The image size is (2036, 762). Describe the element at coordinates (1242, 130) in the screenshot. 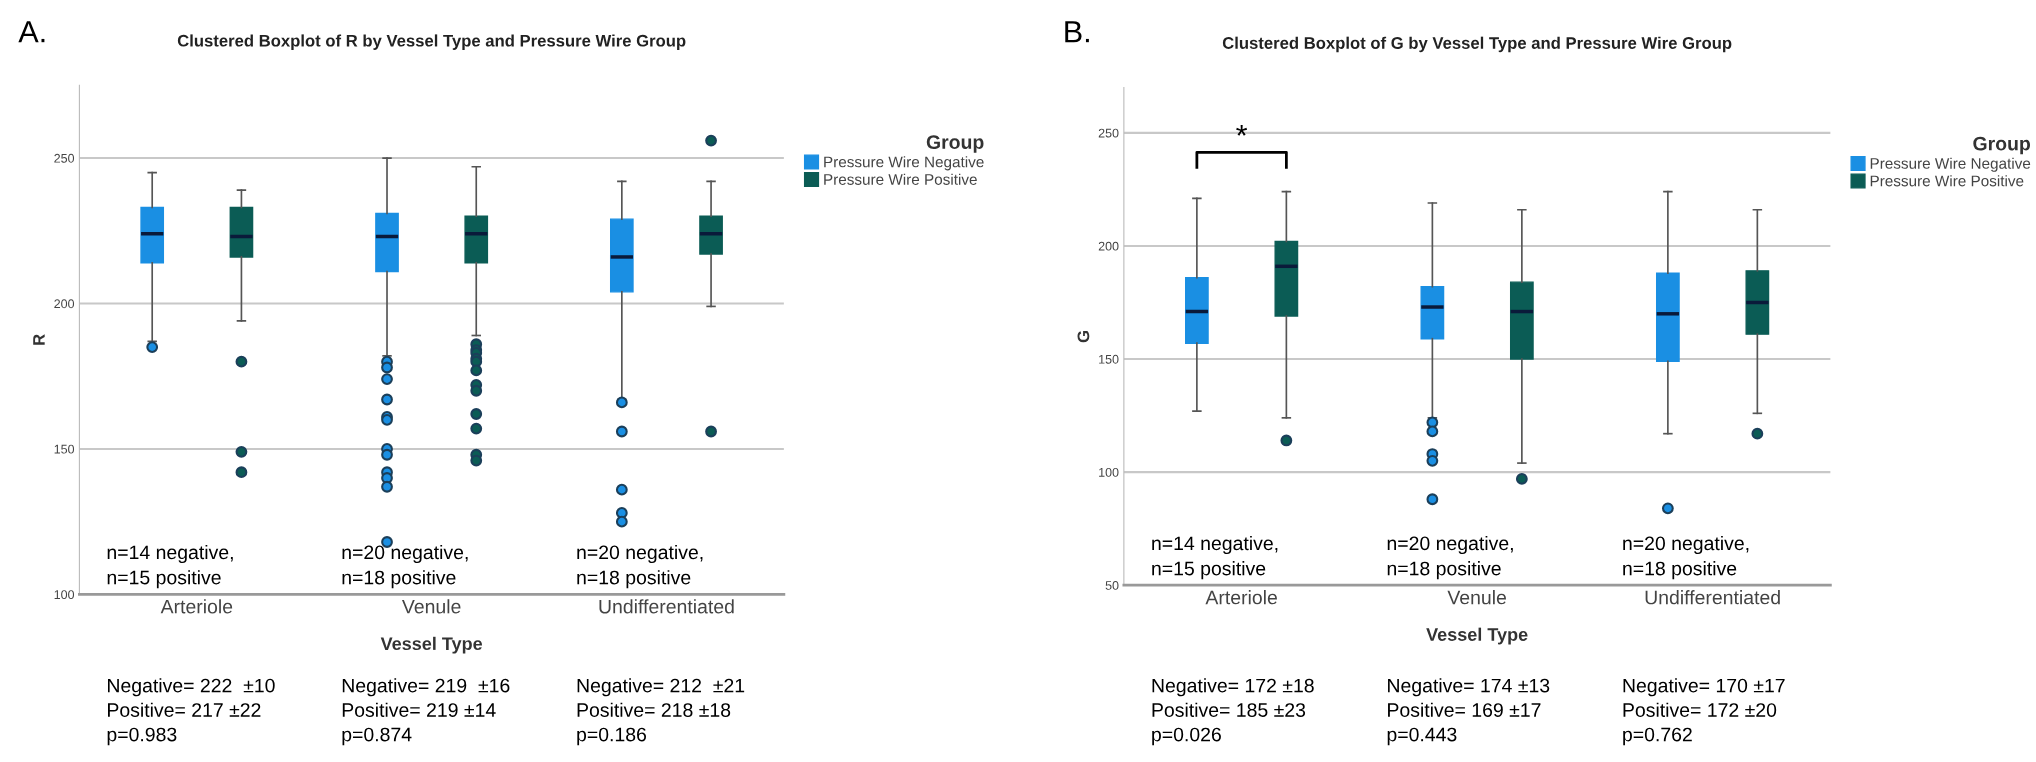

I see `annotation: *` at that location.